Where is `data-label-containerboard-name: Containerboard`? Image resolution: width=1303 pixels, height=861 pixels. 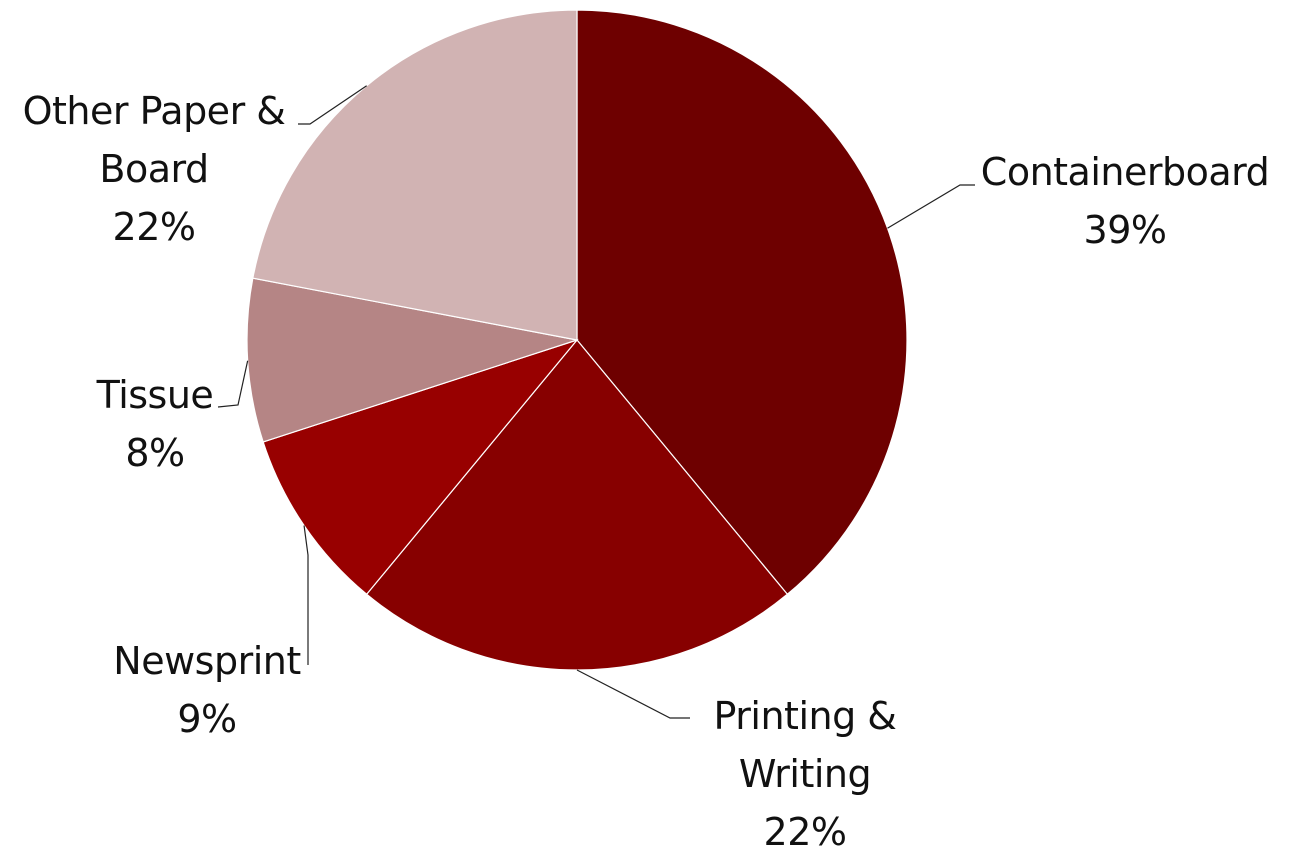 data-label-containerboard-name: Containerboard is located at coordinates (1125, 172).